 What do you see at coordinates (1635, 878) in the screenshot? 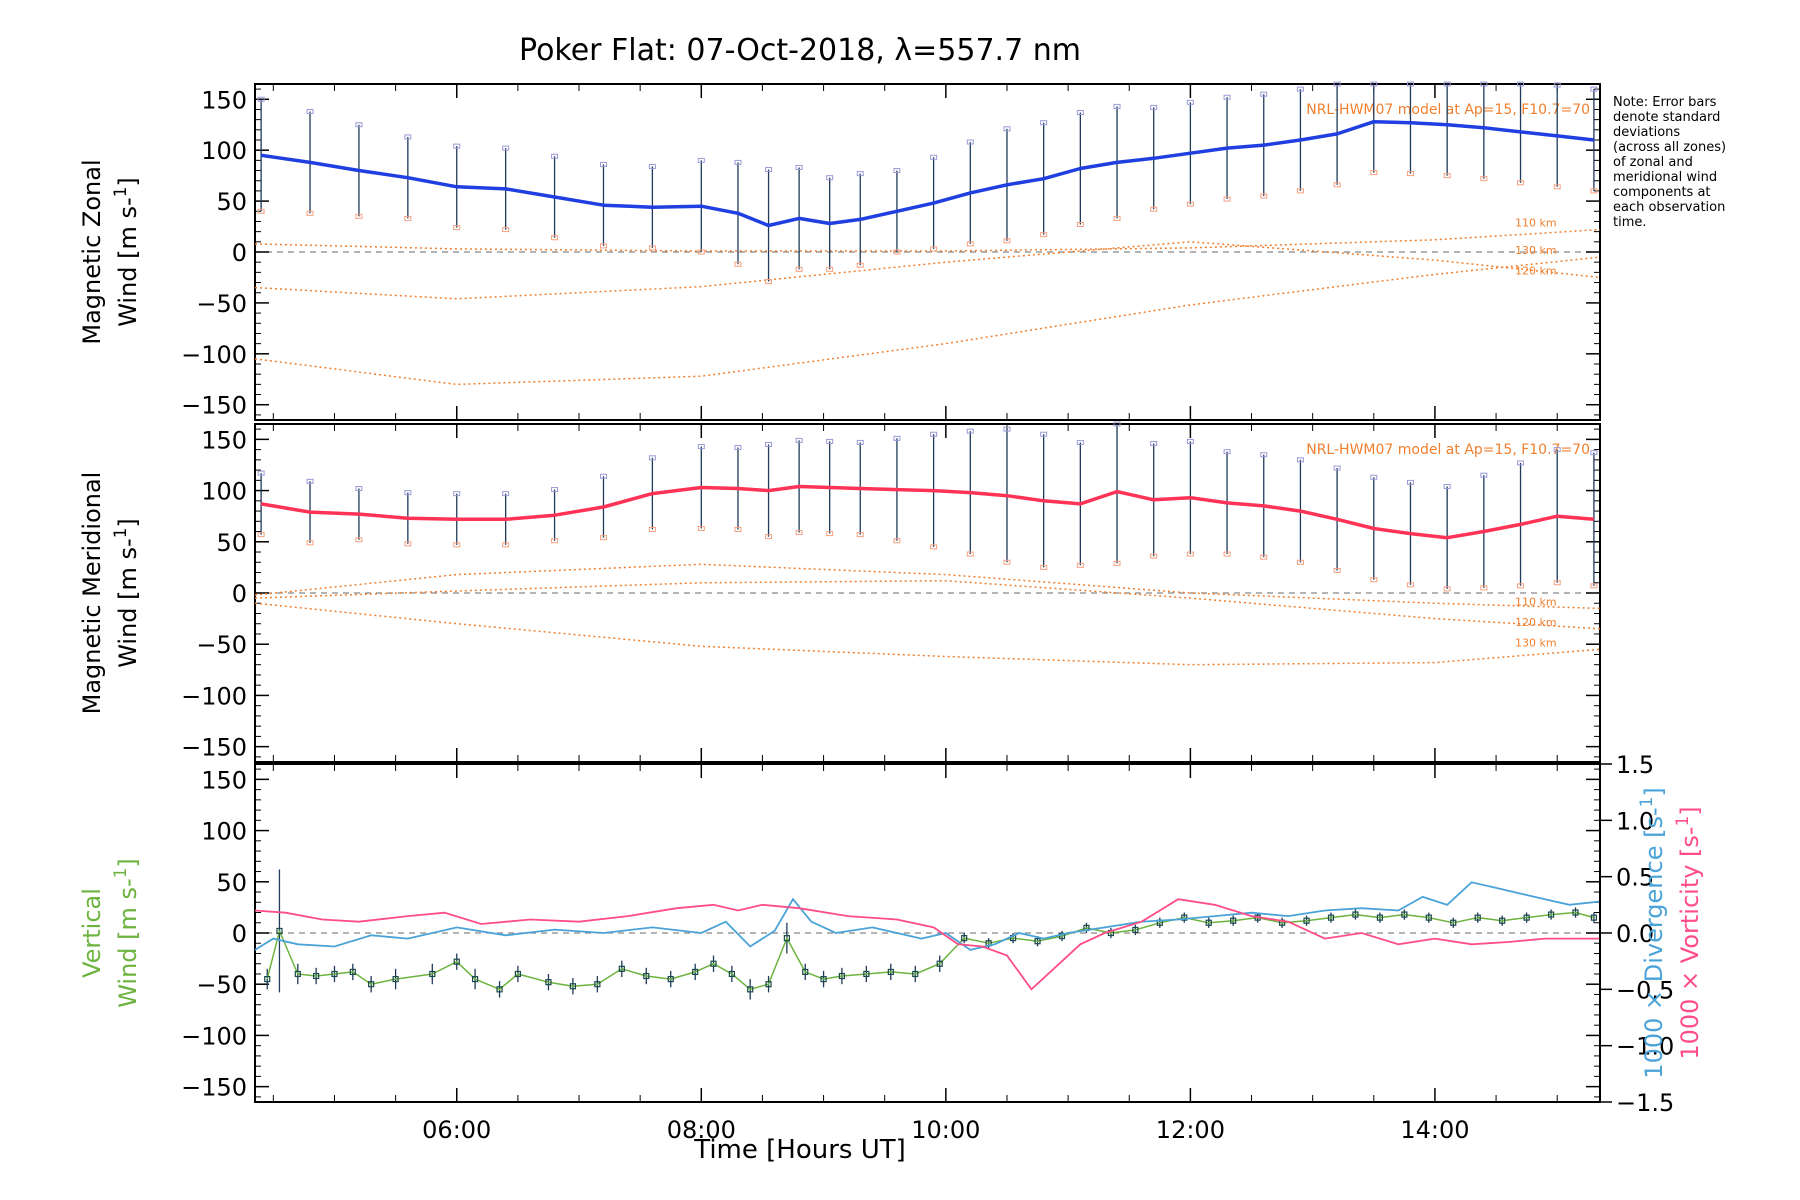
I see `right-y-tick-label: 0.5` at bounding box center [1635, 878].